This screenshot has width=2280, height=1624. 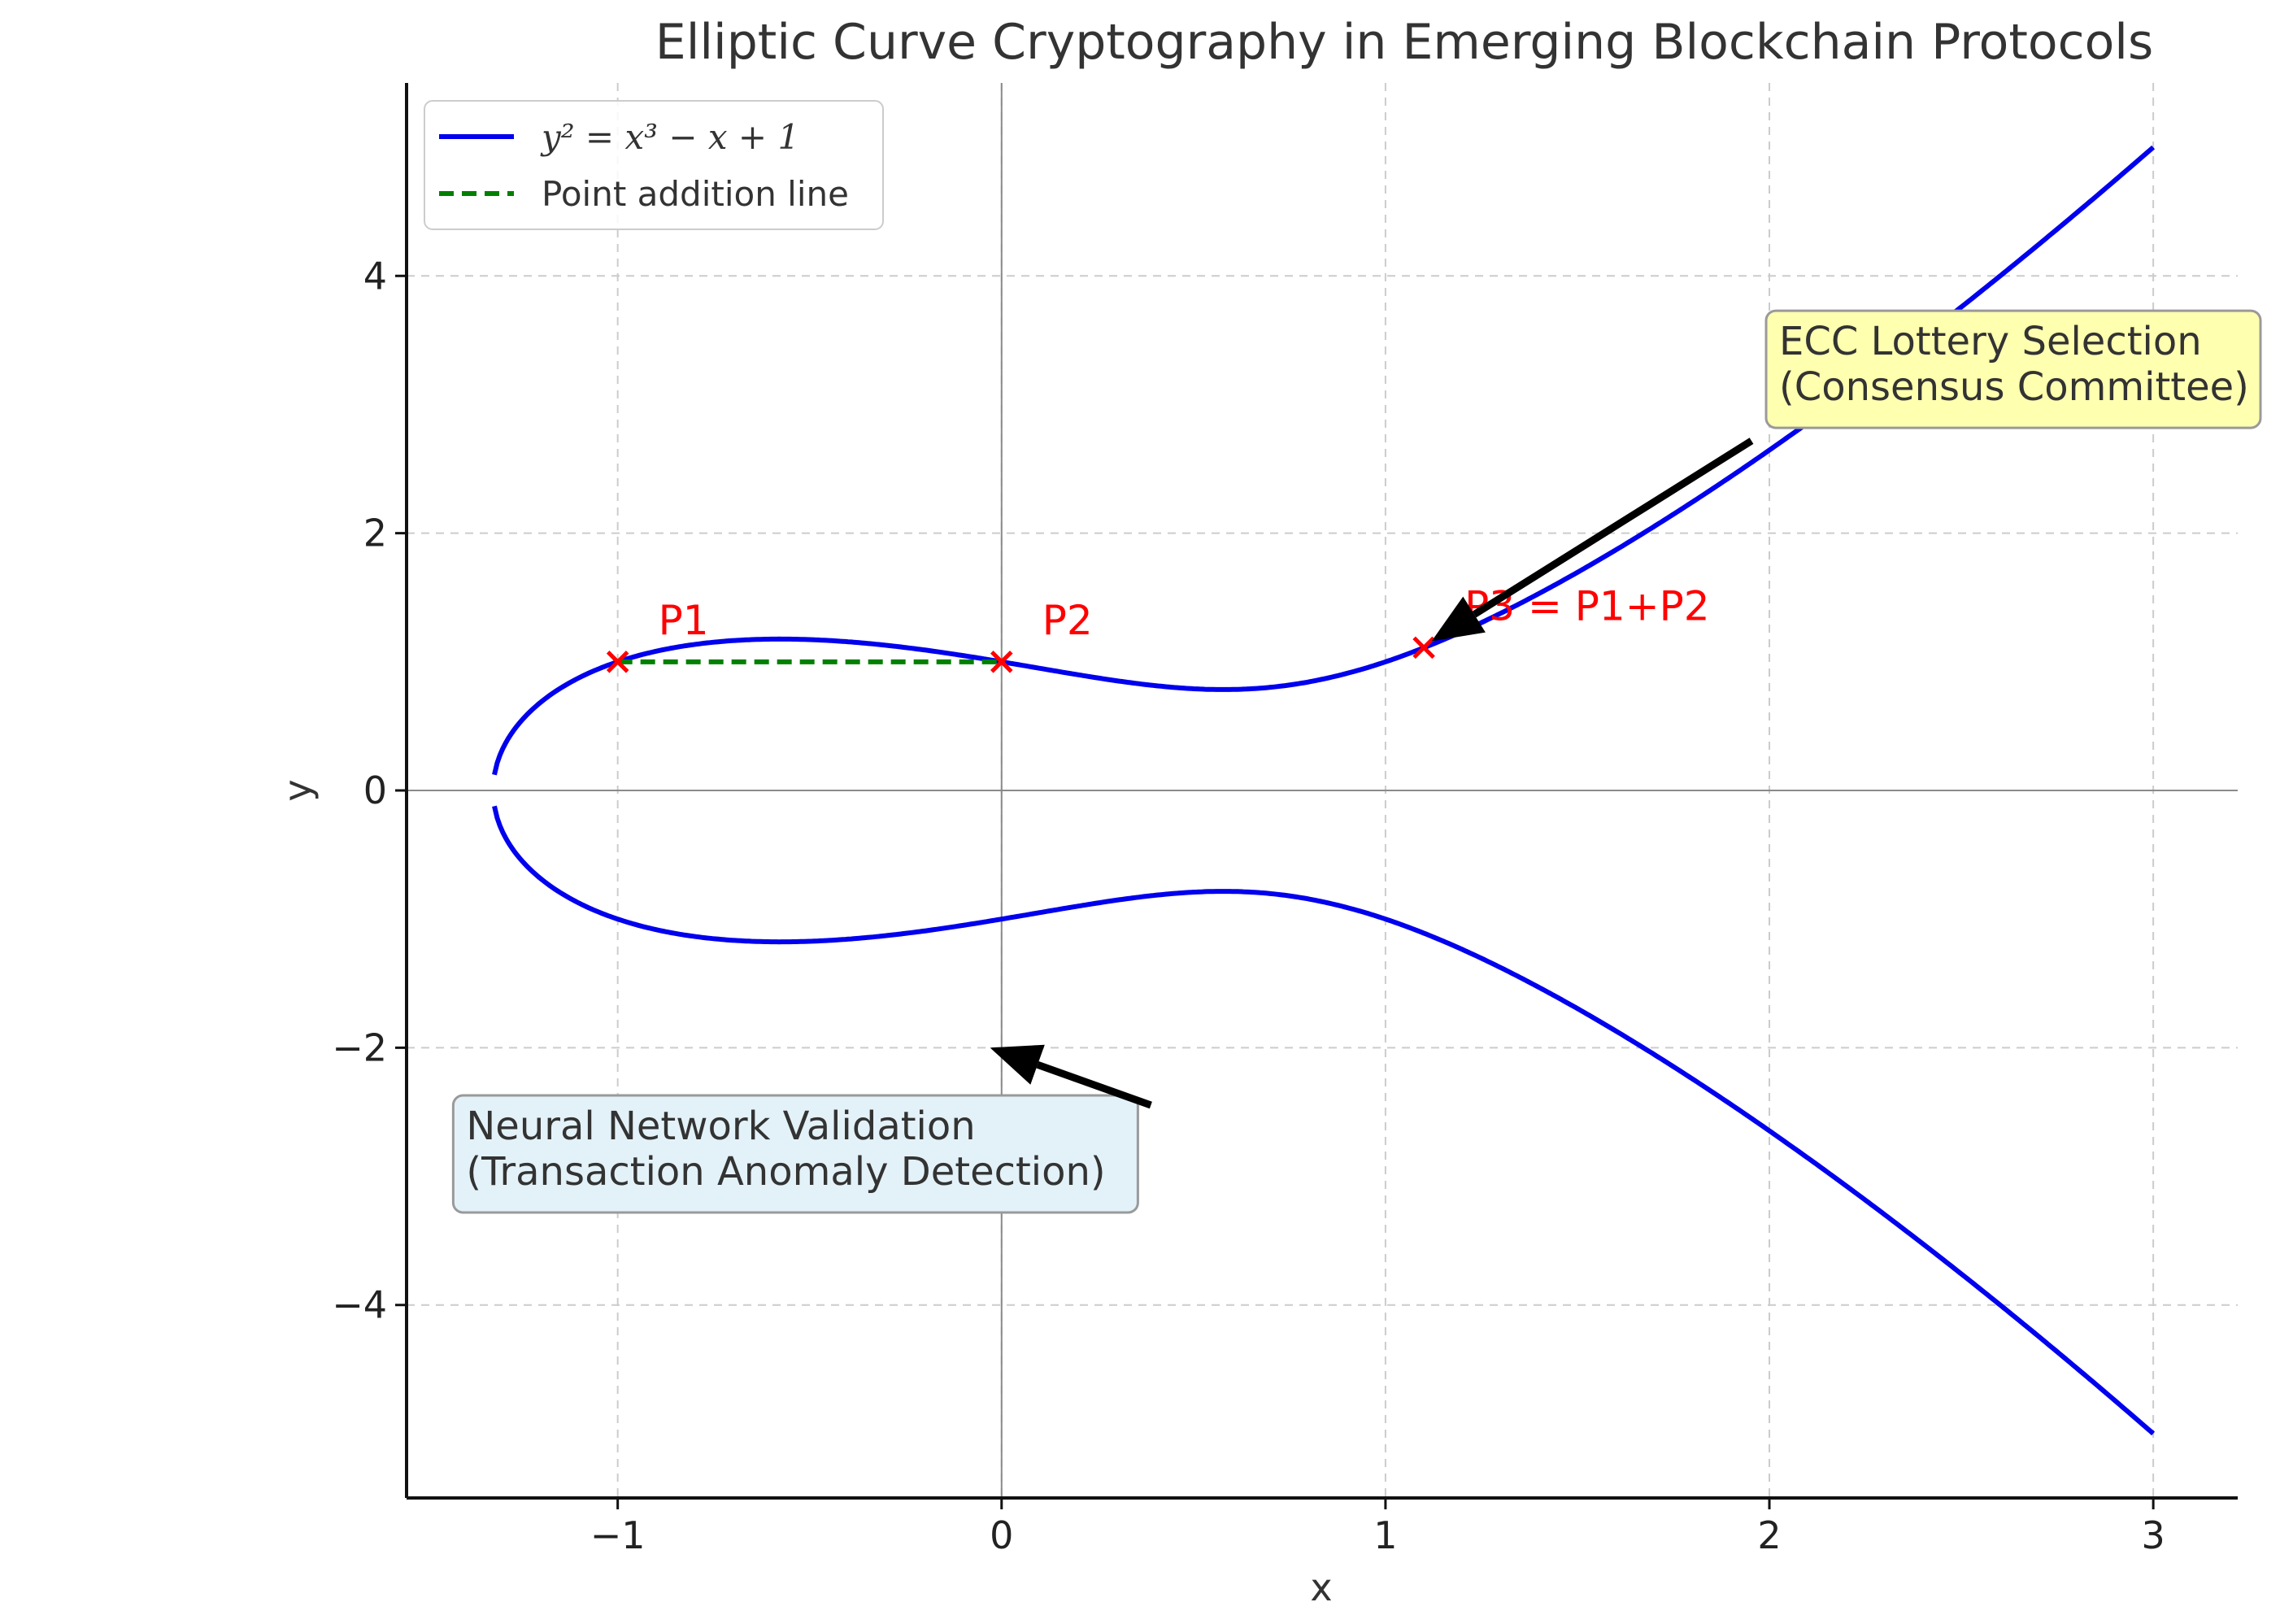 I want to click on point-label-2: P2, so click(x=1067, y=620).